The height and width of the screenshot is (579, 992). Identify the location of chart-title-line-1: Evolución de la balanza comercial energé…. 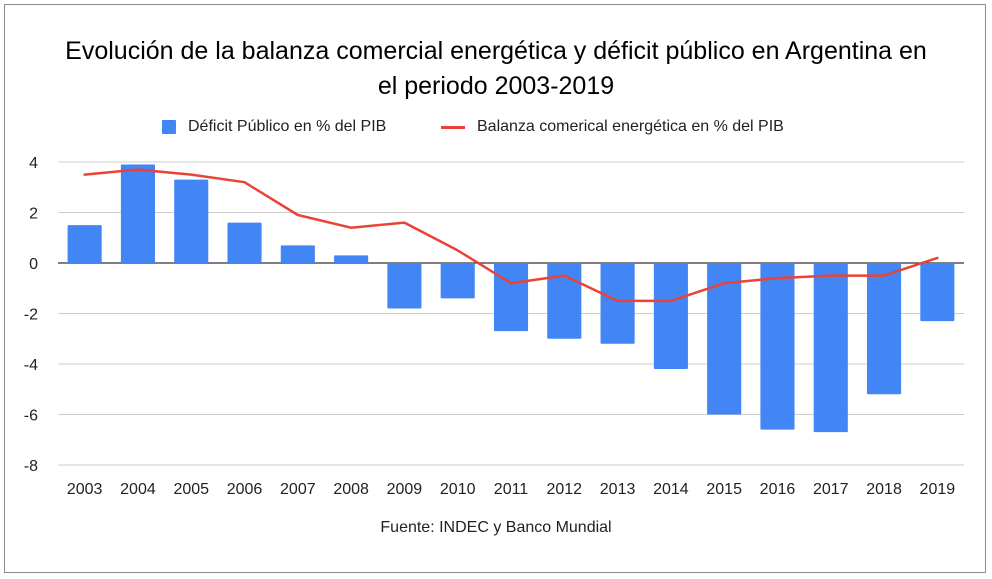
(496, 51).